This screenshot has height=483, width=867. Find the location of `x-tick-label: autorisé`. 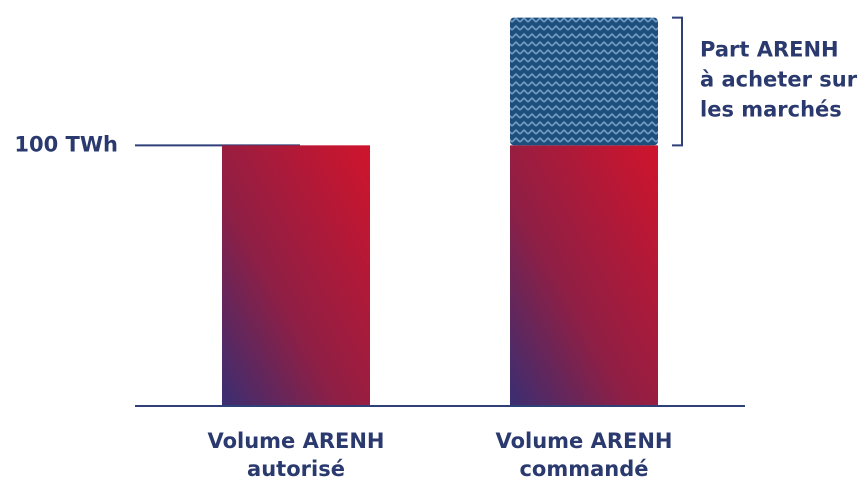

x-tick-label: autorisé is located at coordinates (296, 469).